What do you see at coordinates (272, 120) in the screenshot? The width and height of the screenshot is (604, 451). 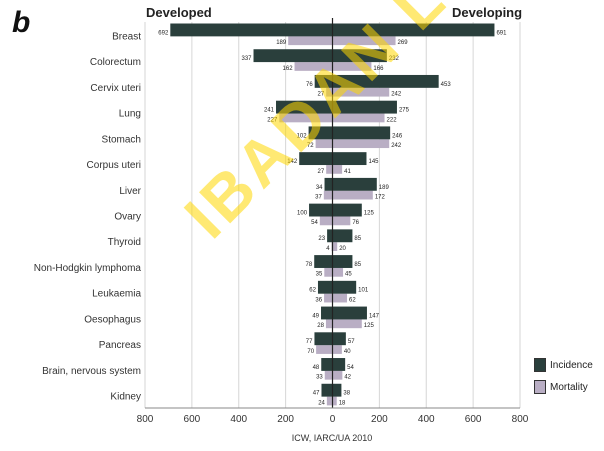 I see `data-label-mortality-developed: 227` at bounding box center [272, 120].